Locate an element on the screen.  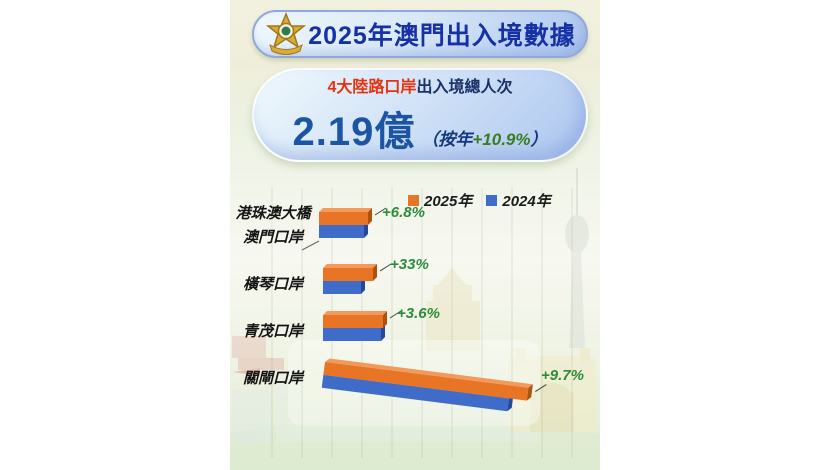
yoy-label-qingmao: +3.6% is located at coordinates (418, 313).